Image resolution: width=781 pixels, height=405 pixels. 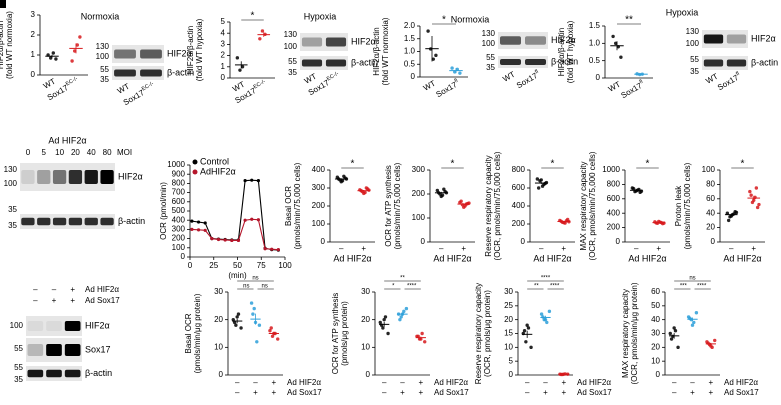 What do you see at coordinates (218, 171) in the screenshot?
I see `legend-label: AdHIF2α` at bounding box center [218, 171].